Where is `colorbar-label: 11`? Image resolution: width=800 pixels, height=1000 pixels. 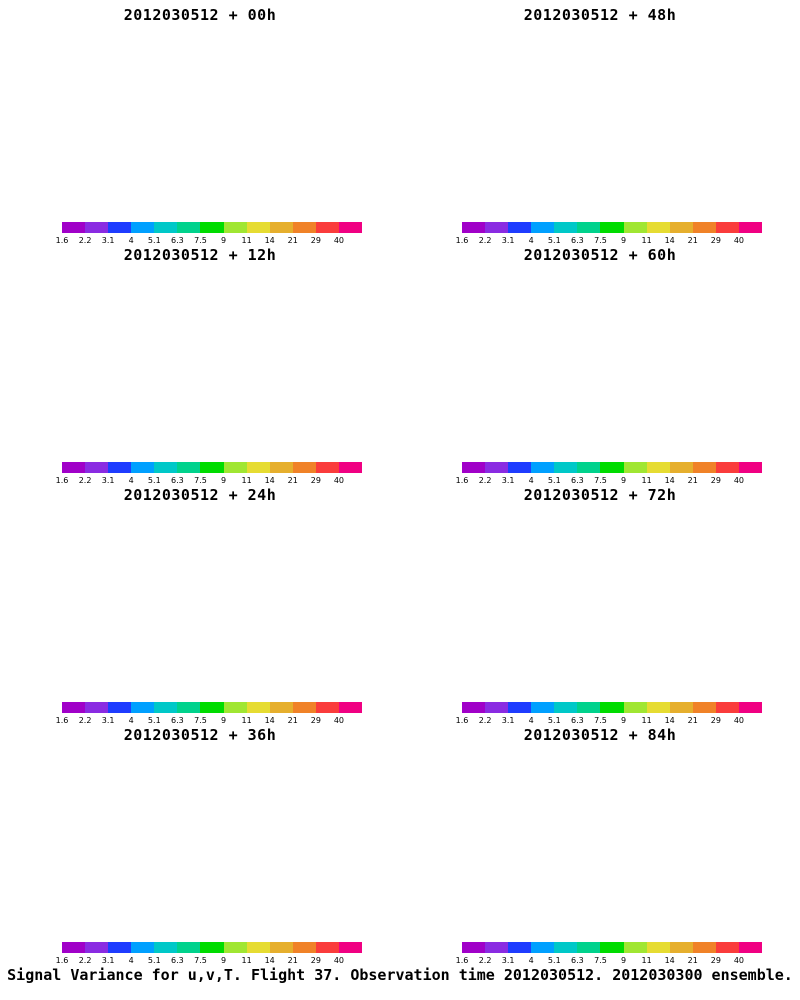
colorbar-label: 11 is located at coordinates (246, 960).